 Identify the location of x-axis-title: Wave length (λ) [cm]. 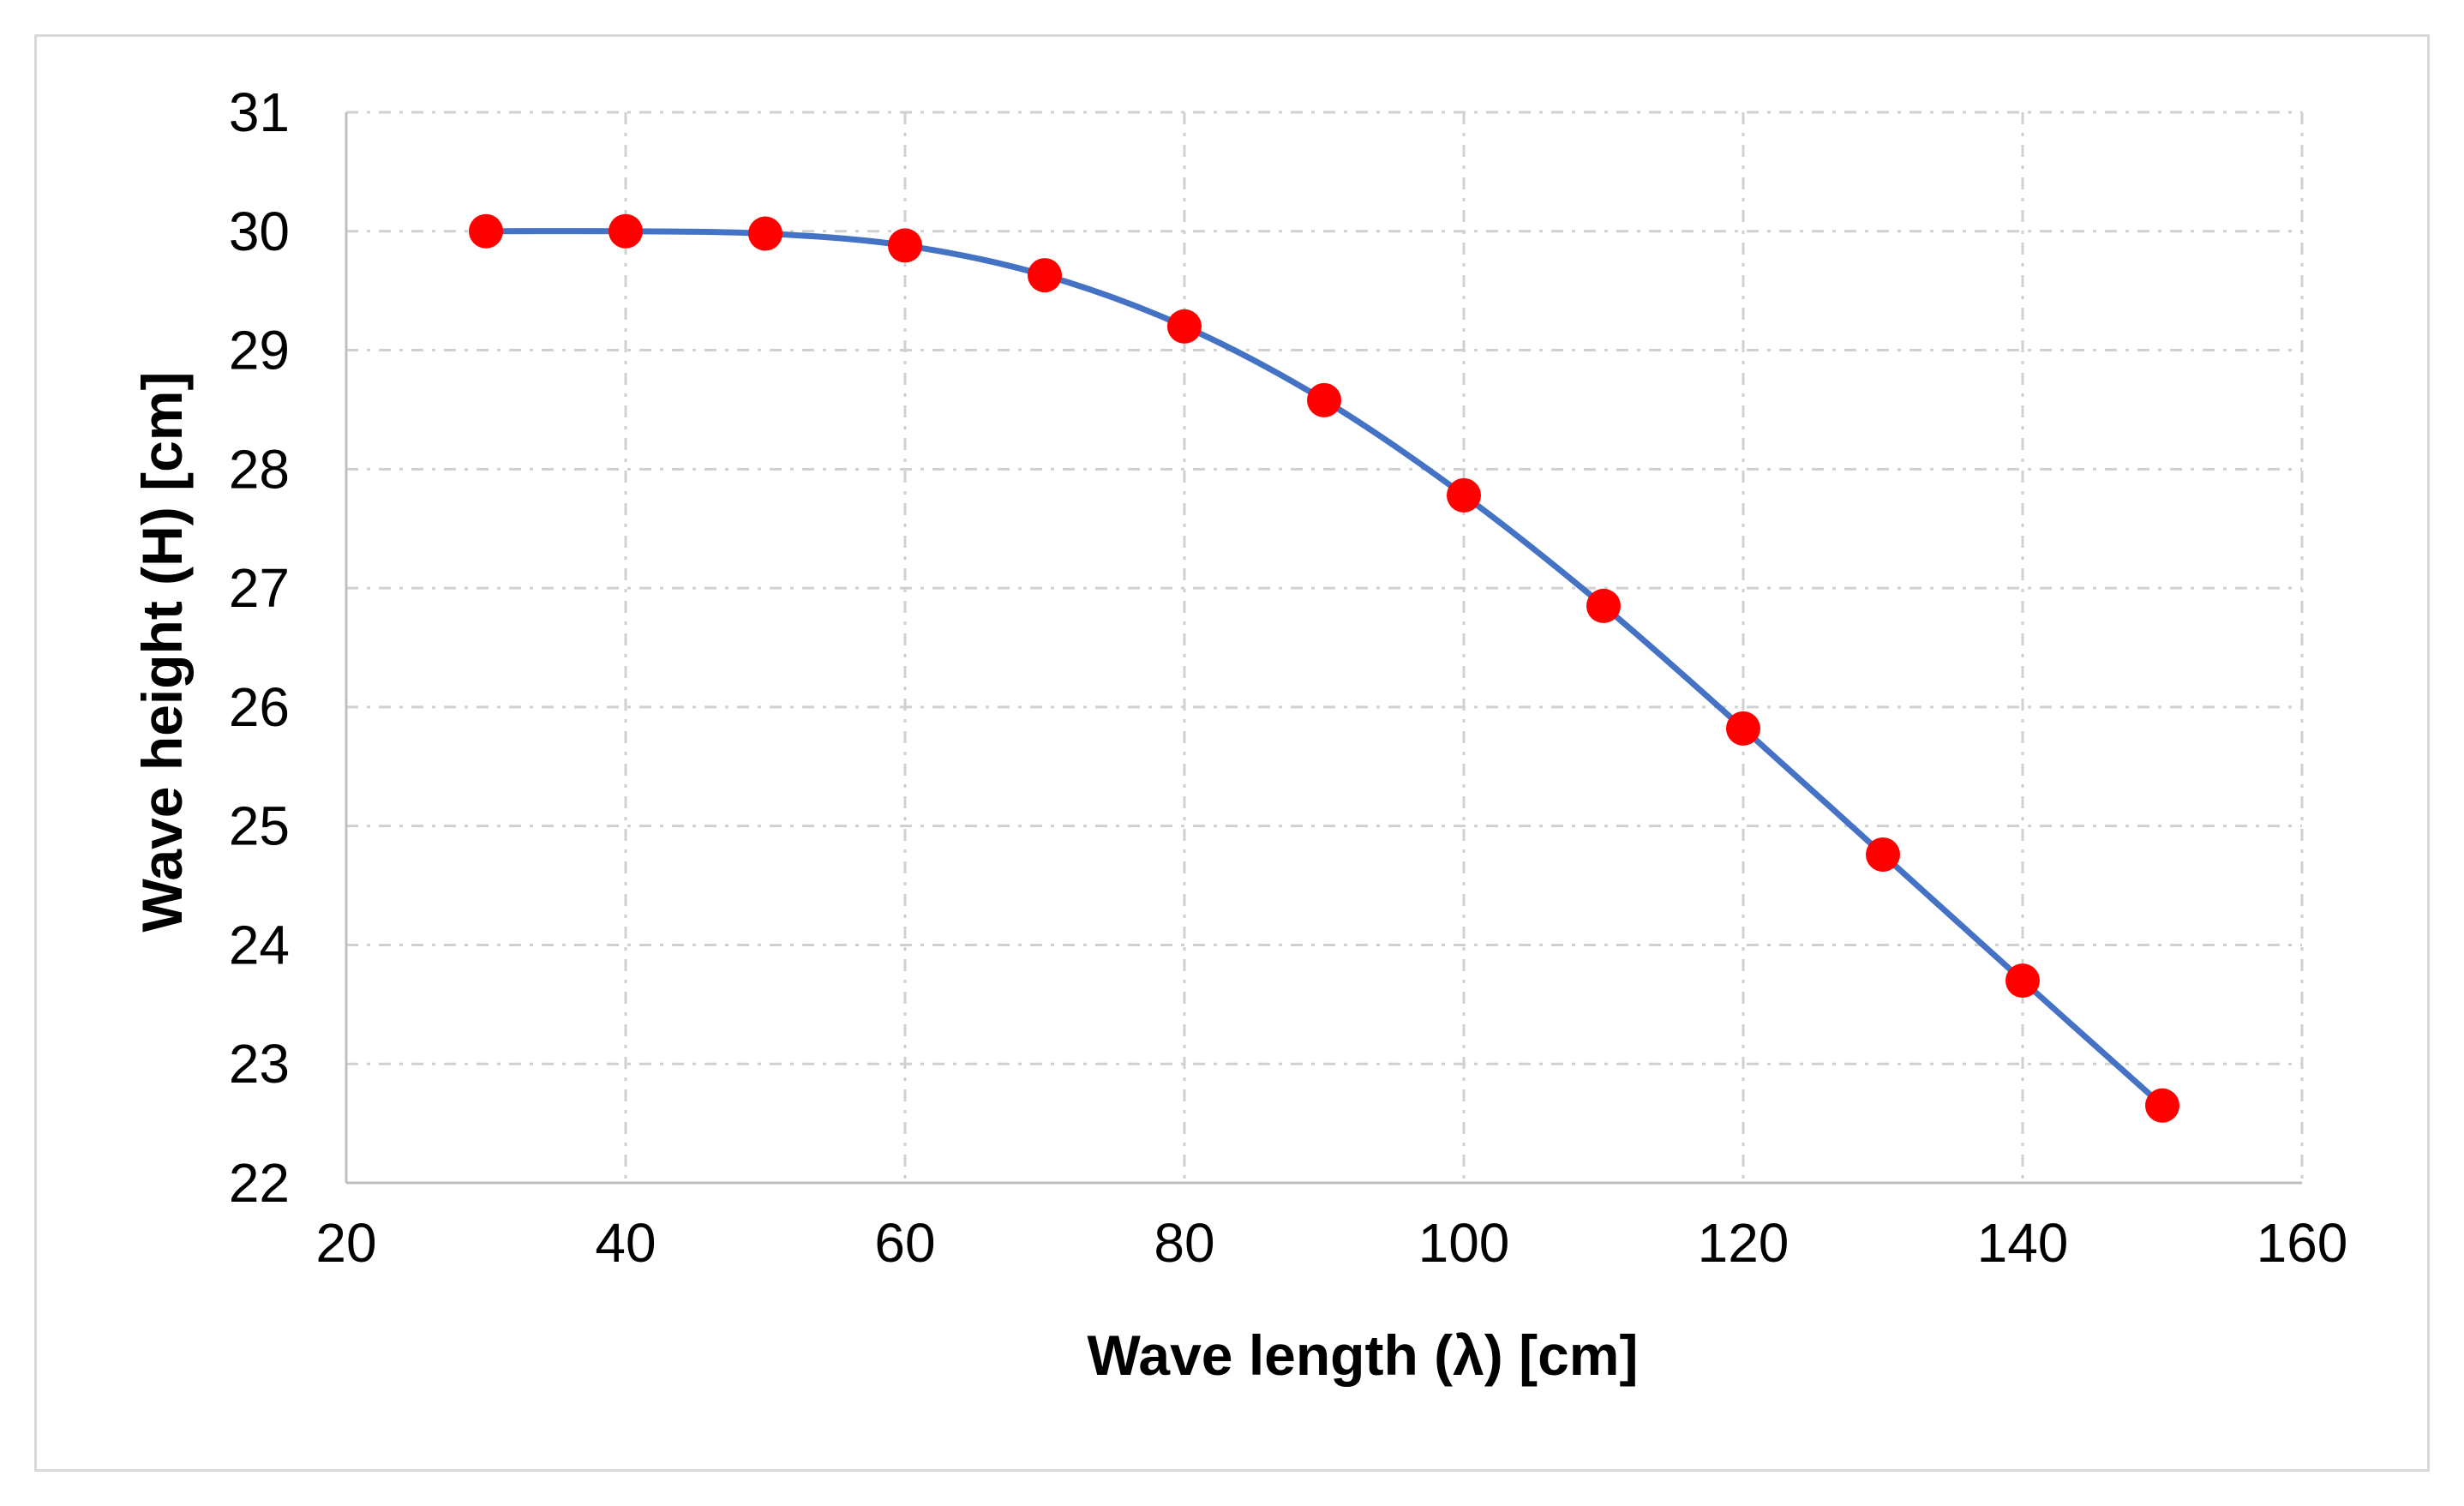
(1363, 1355).